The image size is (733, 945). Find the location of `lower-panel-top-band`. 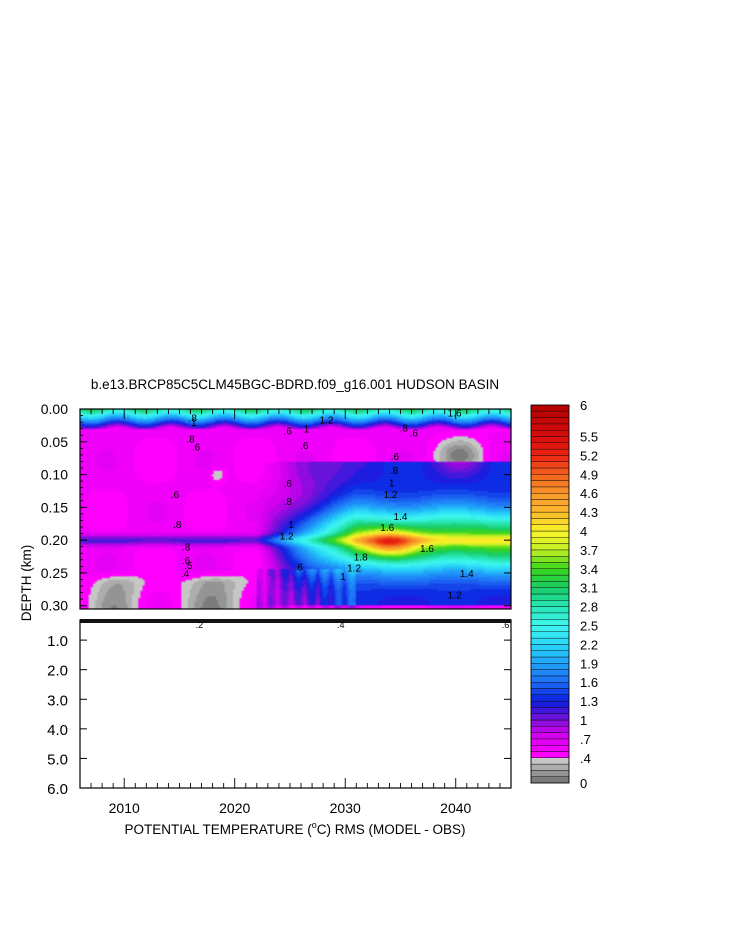

lower-panel-top-band is located at coordinates (295, 621).